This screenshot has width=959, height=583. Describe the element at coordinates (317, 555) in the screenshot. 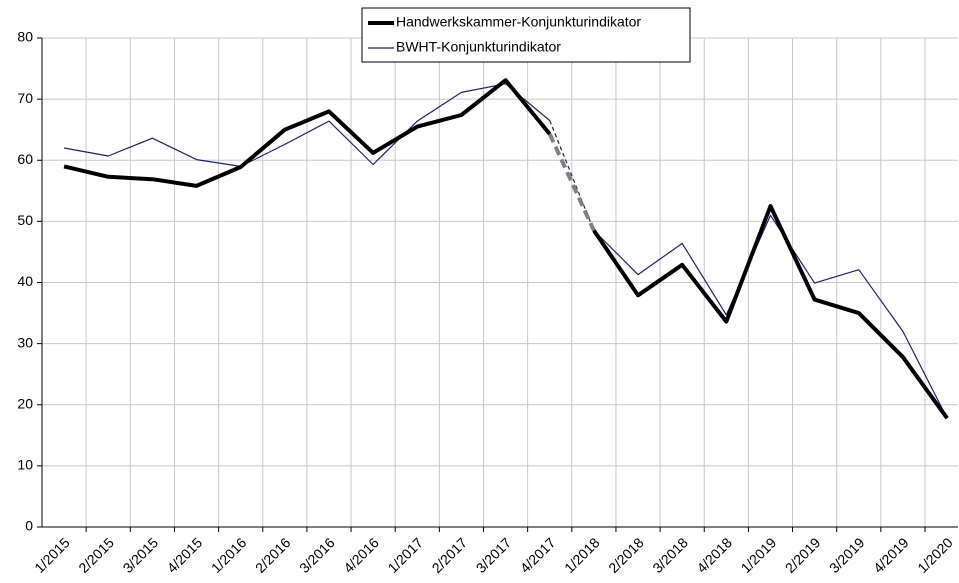

I see `x-tick-label: 3/2016` at that location.